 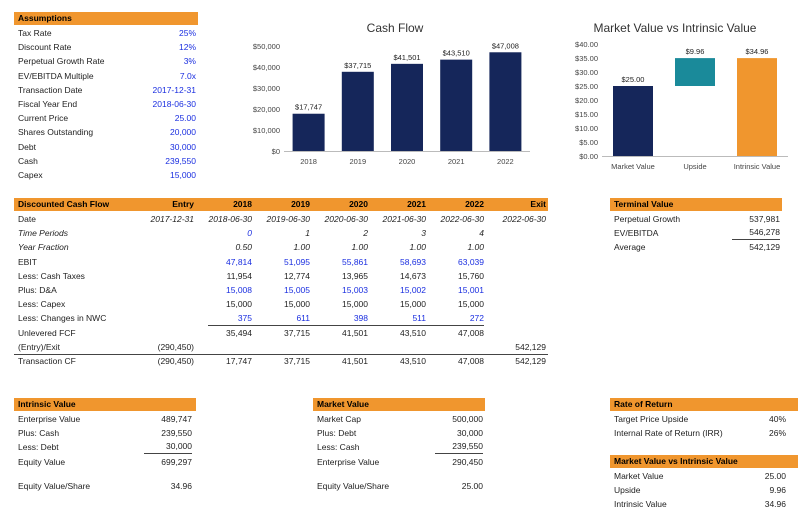 What do you see at coordinates (419, 318) in the screenshot?
I see `dcf-cell: 511` at bounding box center [419, 318].